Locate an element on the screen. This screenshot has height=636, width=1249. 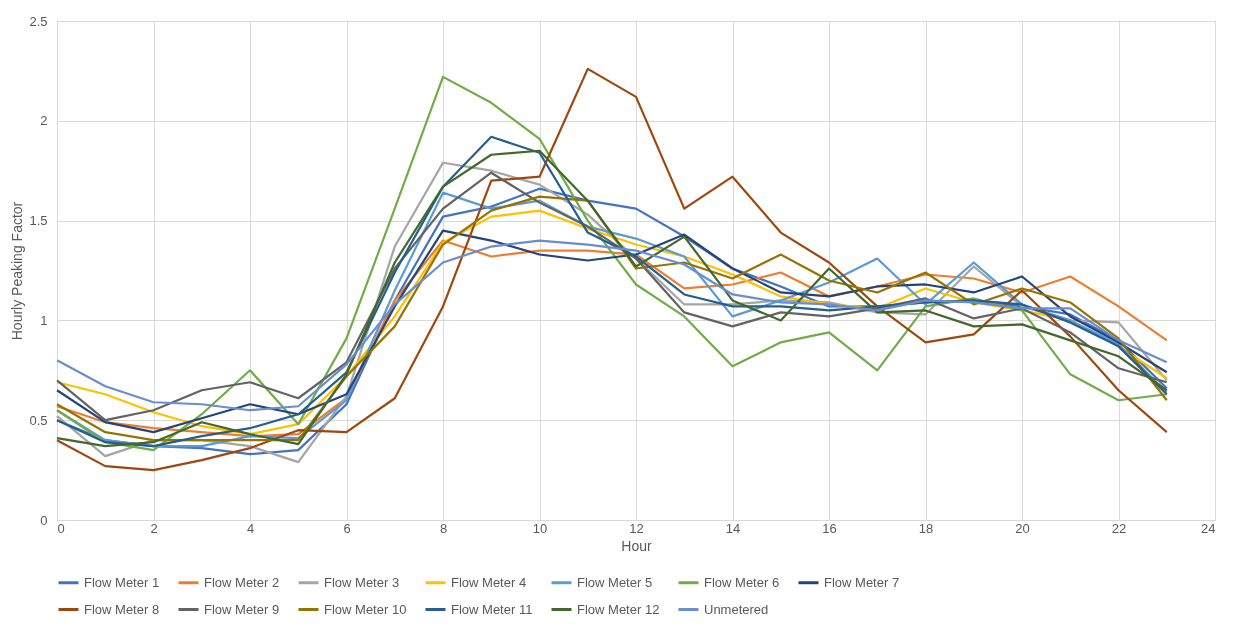
x-tick-label: 16 is located at coordinates (829, 528).